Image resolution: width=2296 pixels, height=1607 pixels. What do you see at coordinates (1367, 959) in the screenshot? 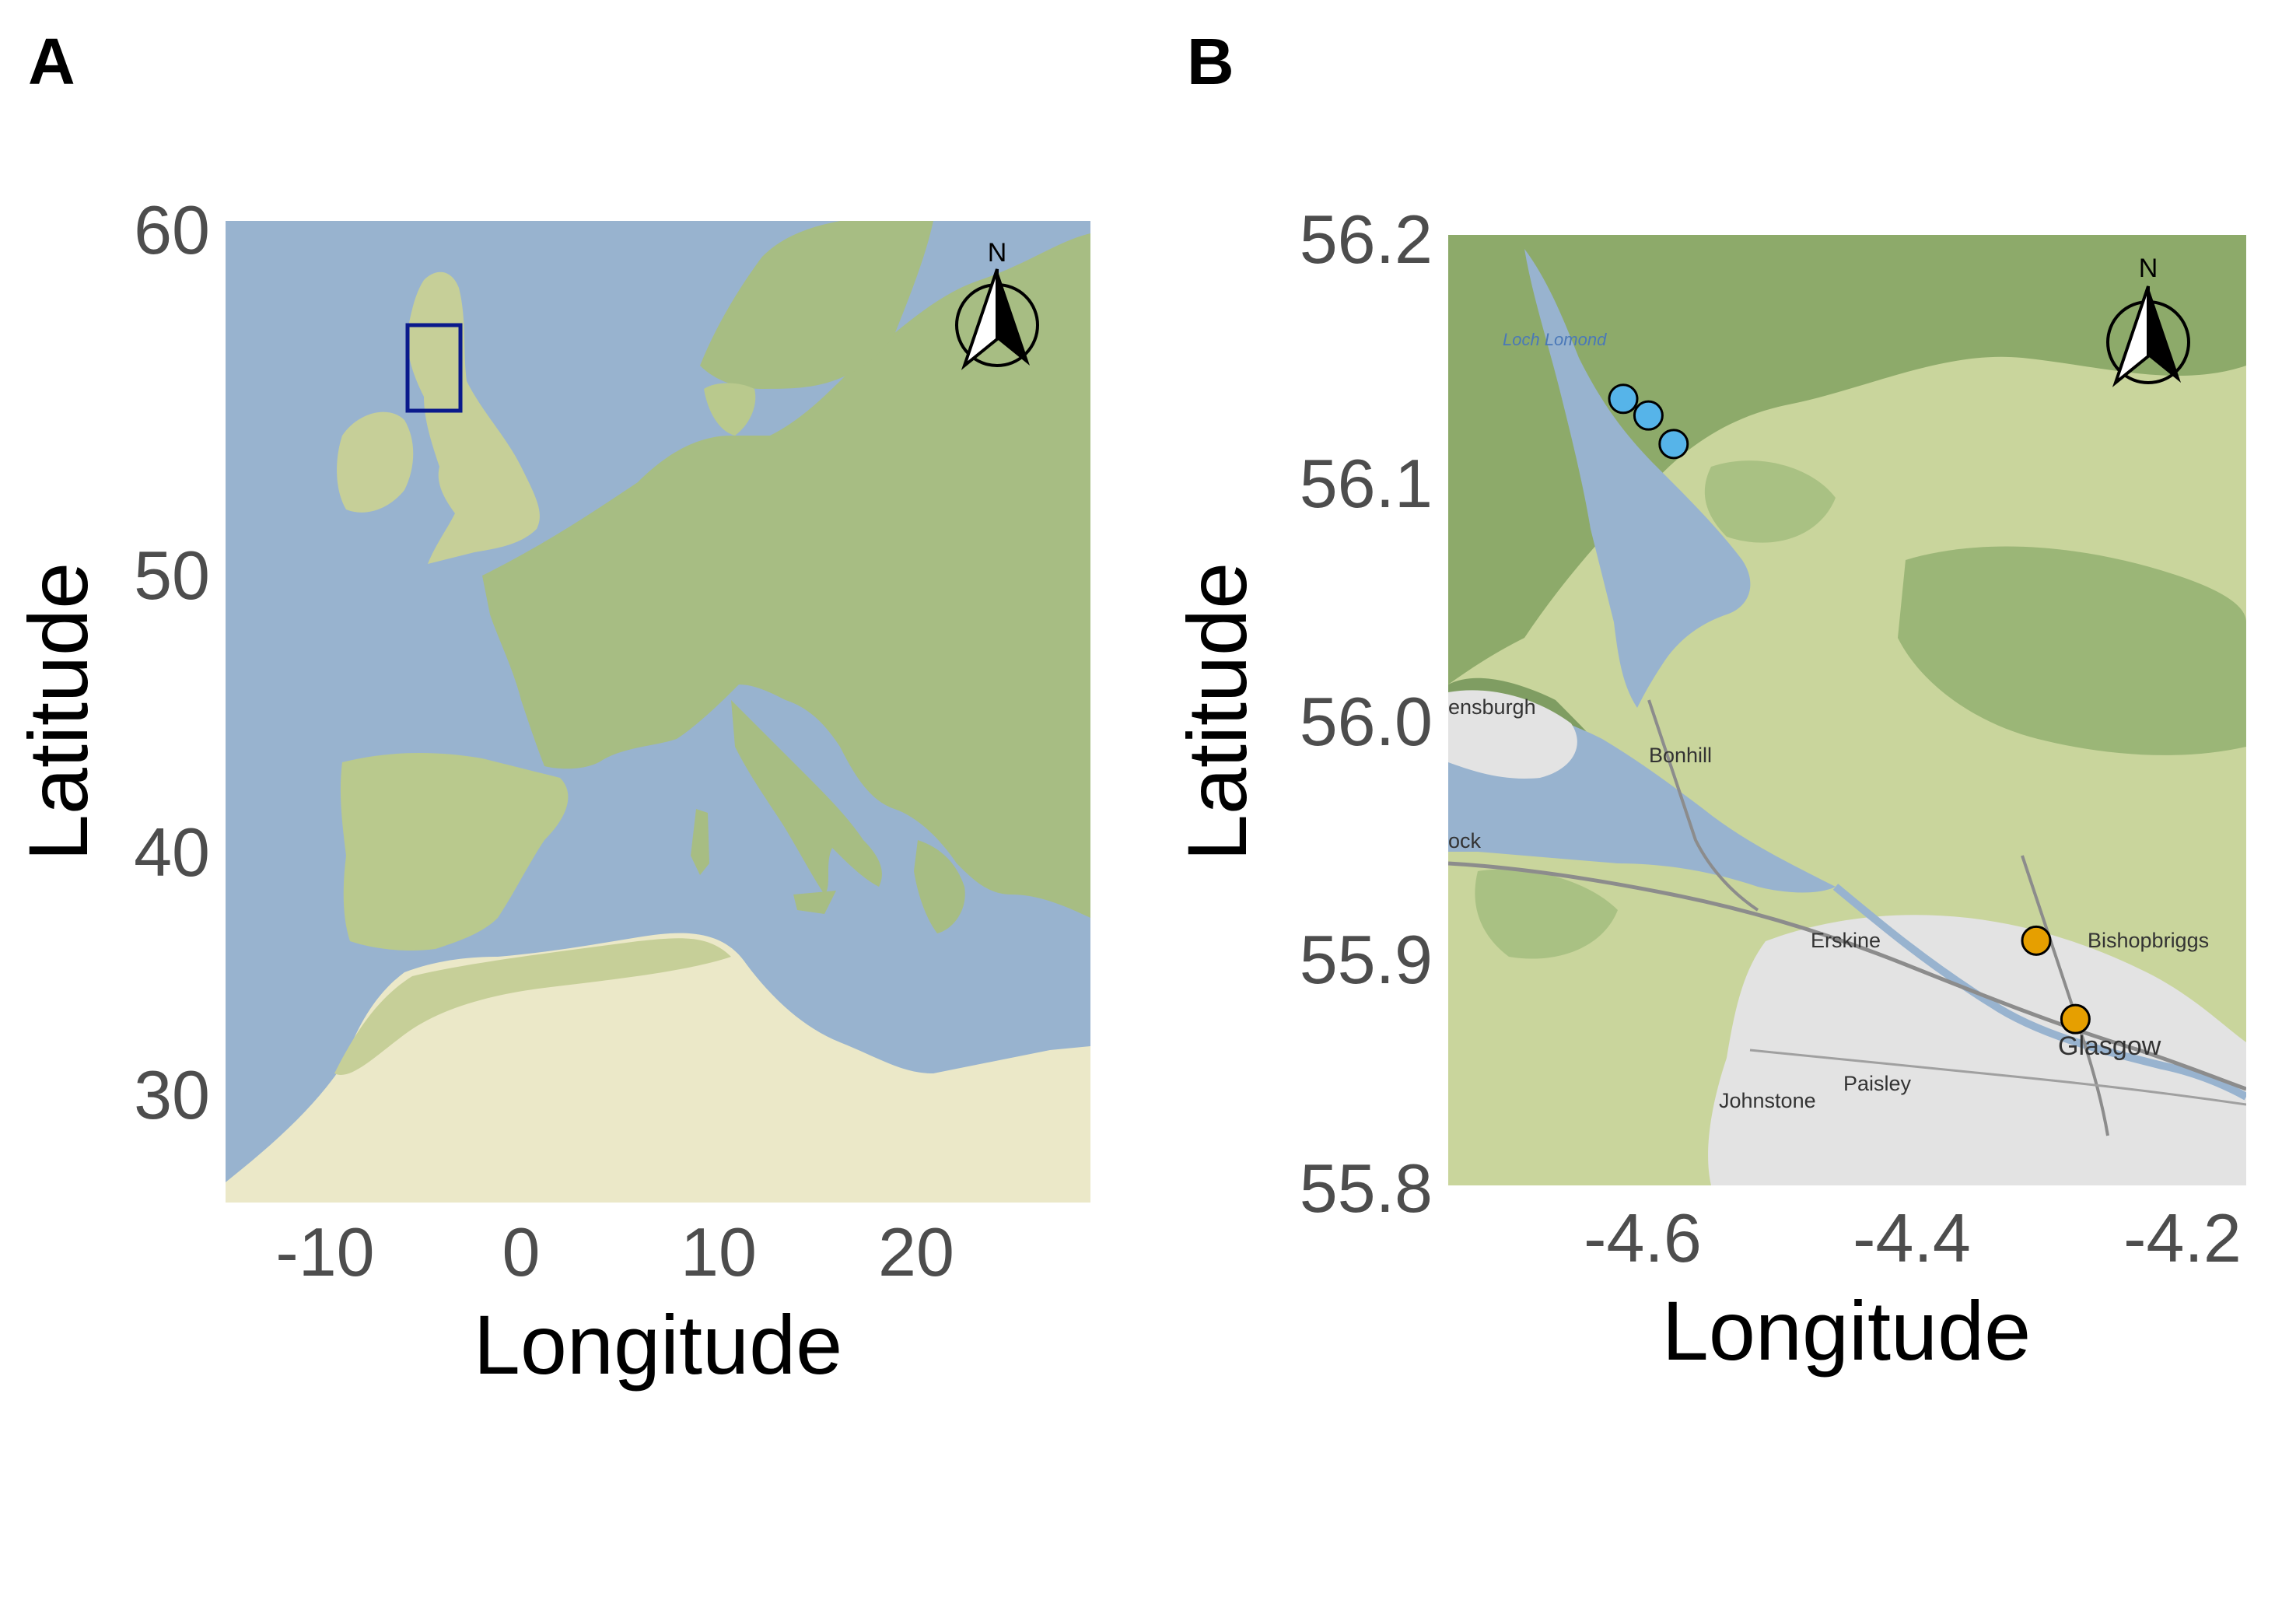
I see `y-tick-b-55-9: 55.9` at bounding box center [1367, 959].